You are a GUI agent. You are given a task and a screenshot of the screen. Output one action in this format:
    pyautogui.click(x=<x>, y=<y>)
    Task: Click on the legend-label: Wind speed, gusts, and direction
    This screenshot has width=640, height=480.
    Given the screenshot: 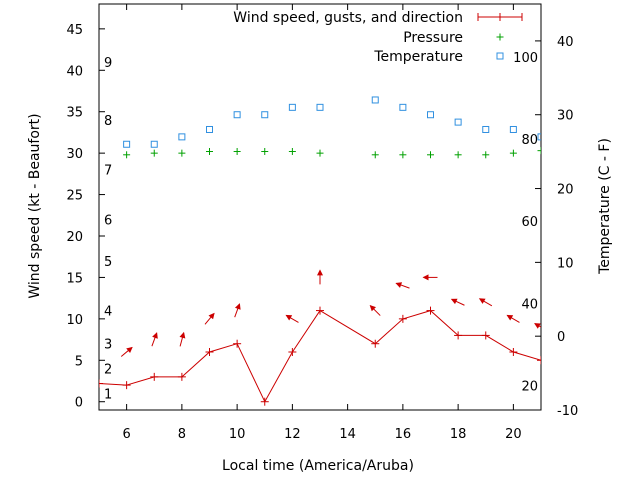 What is the action you would take?
    pyautogui.click(x=348, y=18)
    